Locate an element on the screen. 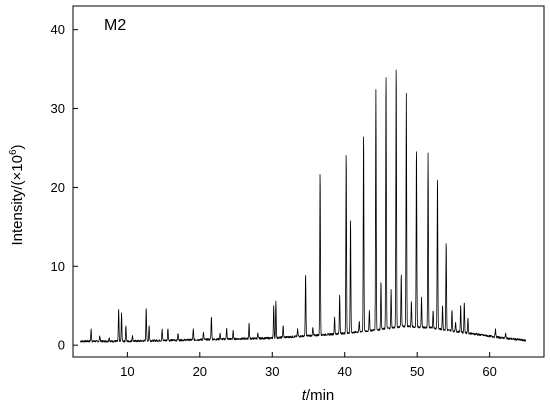 The image size is (550, 408). y-tick-label: 40 is located at coordinates (58, 29).